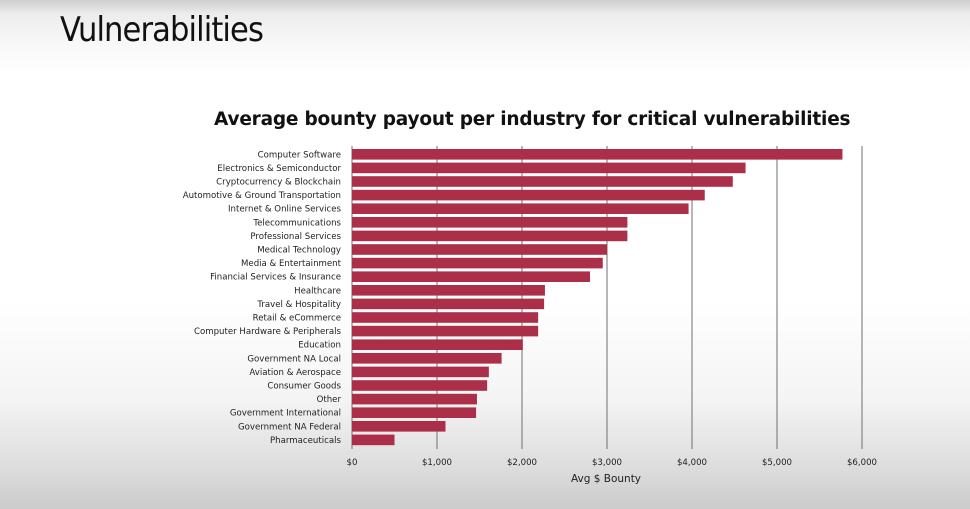 The height and width of the screenshot is (509, 970). Describe the element at coordinates (291, 264) in the screenshot. I see `category-label: Media & Entertainment` at that location.